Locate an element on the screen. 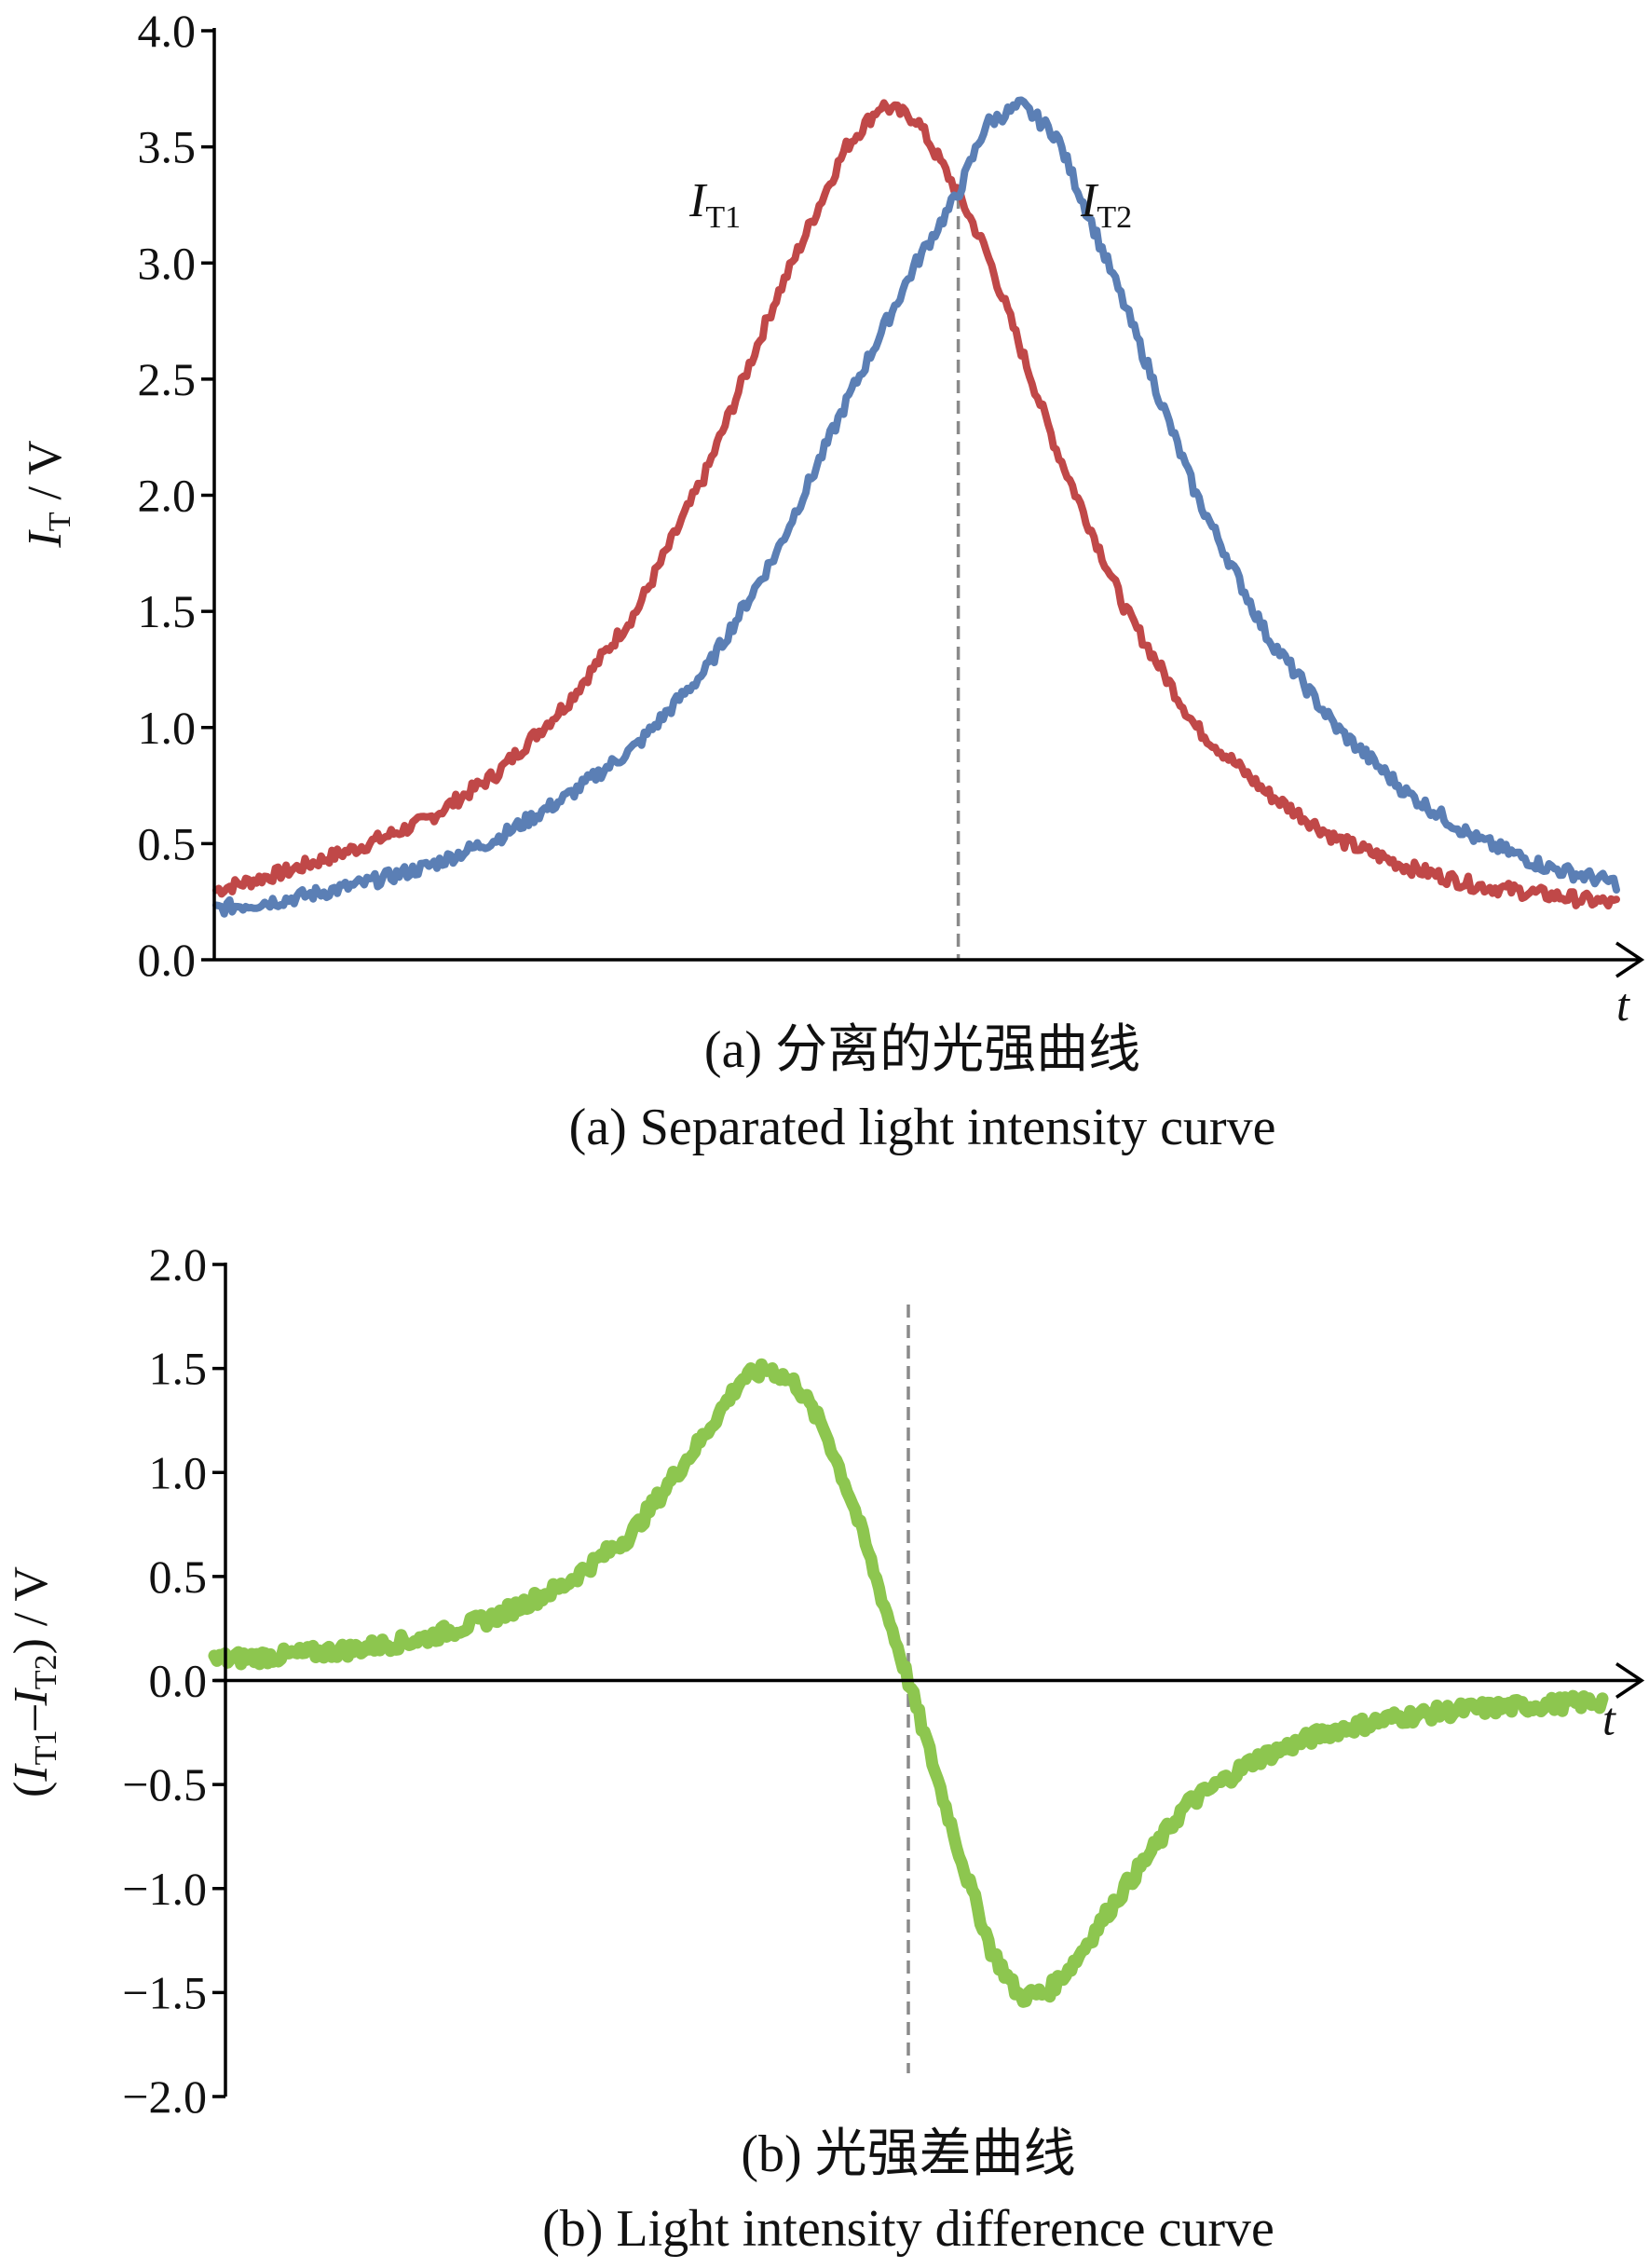 The width and height of the screenshot is (1649, 2268). y-tick-label: 2.5 is located at coordinates (167, 379).